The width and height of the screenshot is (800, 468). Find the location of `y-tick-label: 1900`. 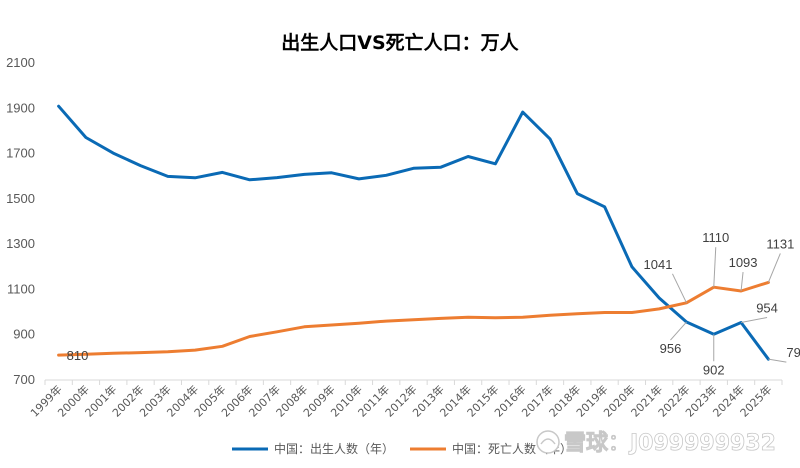

y-tick-label: 1900 is located at coordinates (20, 107).